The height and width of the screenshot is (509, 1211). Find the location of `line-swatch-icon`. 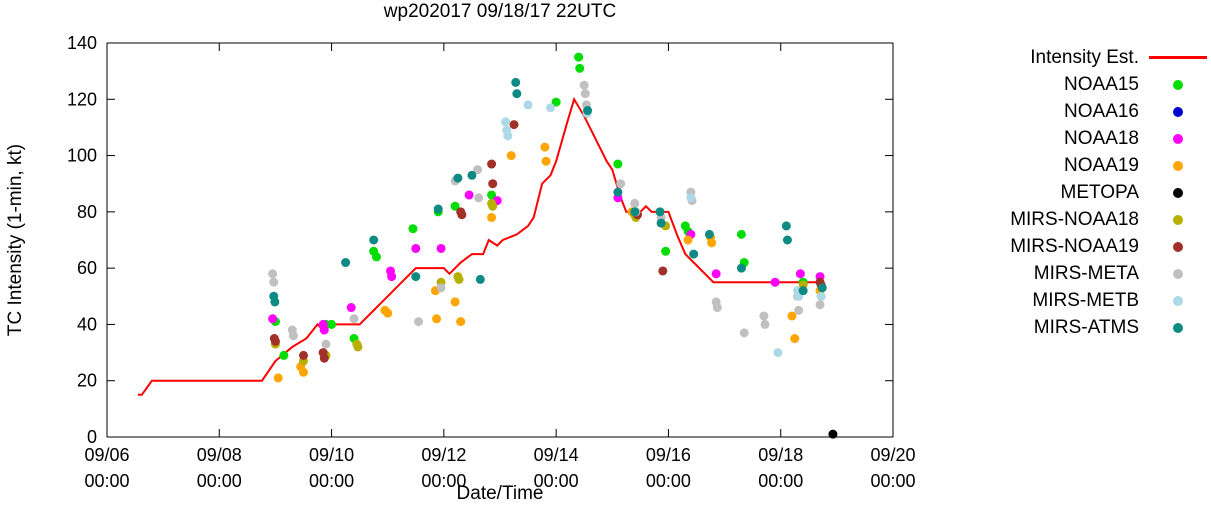

line-swatch-icon is located at coordinates (1178, 57).